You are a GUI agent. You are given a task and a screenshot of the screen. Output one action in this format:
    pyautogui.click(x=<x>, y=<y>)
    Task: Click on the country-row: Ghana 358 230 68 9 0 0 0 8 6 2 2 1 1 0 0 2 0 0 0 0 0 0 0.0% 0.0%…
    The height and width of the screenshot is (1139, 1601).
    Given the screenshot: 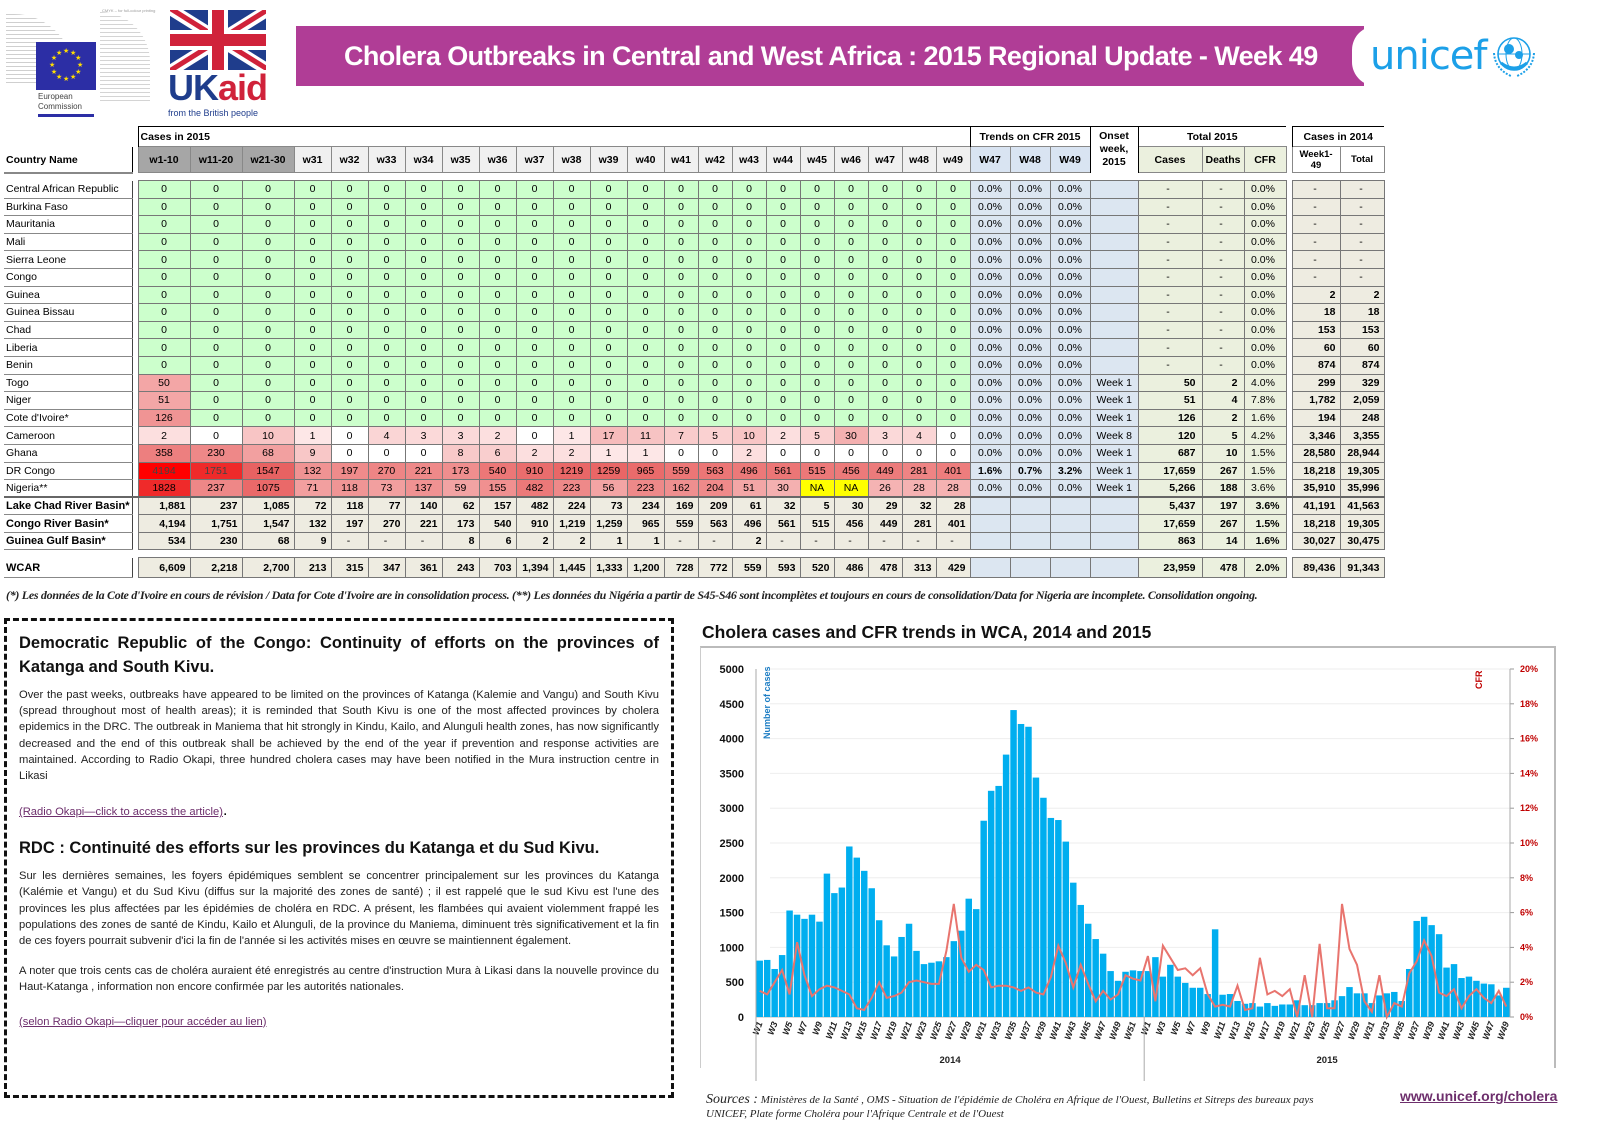 What is the action you would take?
    pyautogui.click(x=694, y=453)
    